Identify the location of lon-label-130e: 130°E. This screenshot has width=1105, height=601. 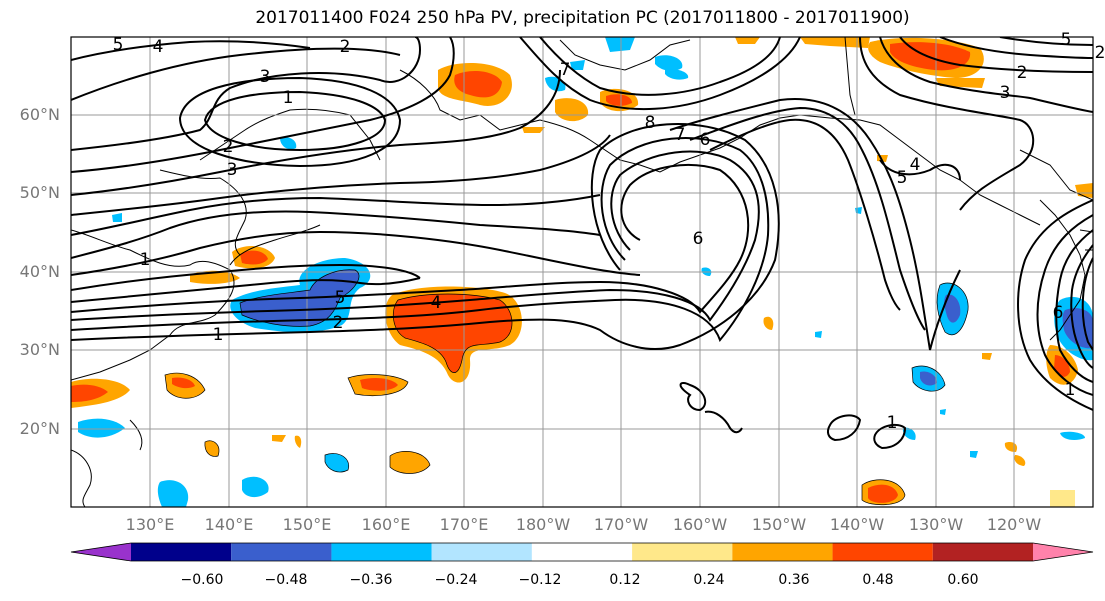
(150, 524).